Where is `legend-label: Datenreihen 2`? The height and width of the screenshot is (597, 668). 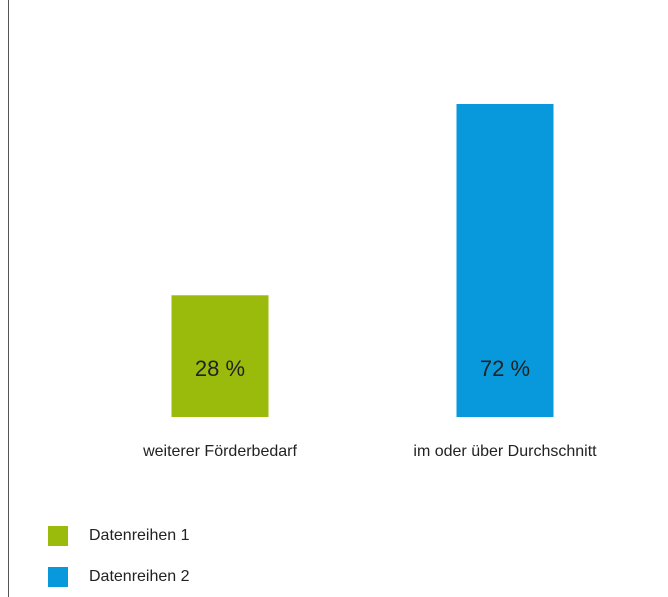 legend-label: Datenreihen 2 is located at coordinates (139, 576).